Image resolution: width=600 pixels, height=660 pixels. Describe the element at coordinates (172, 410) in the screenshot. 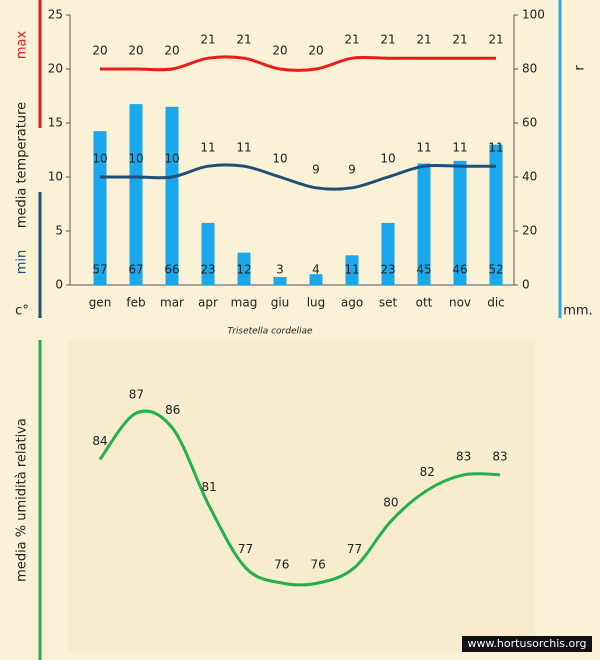

I see `data-label: 86` at that location.